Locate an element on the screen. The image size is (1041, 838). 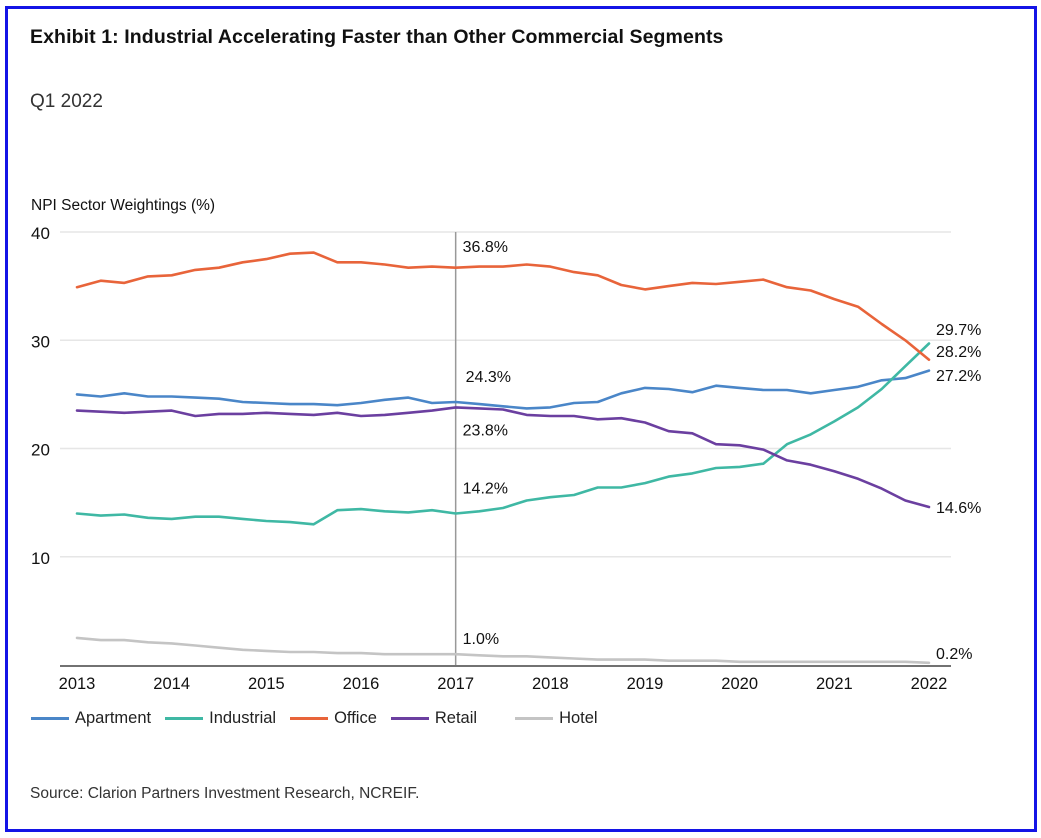
legend-item-industrial: Industrial is located at coordinates (220, 718).